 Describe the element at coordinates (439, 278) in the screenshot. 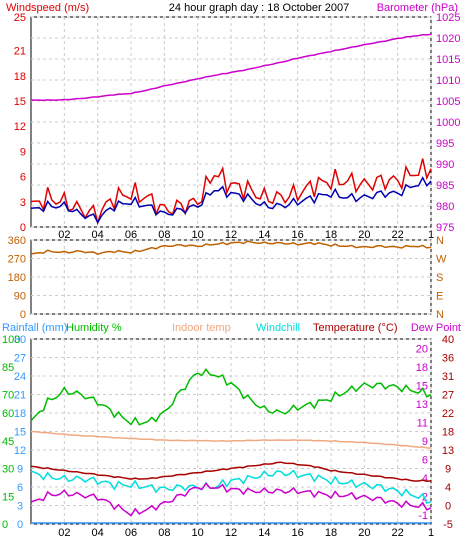

I see `compass-tick-label: S` at that location.